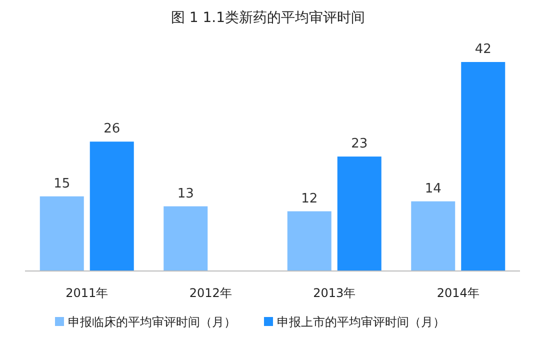 The height and width of the screenshot is (341, 536). Describe the element at coordinates (152, 322) in the screenshot. I see `legend-label: 申报临床的平均审评时间（月）` at that location.